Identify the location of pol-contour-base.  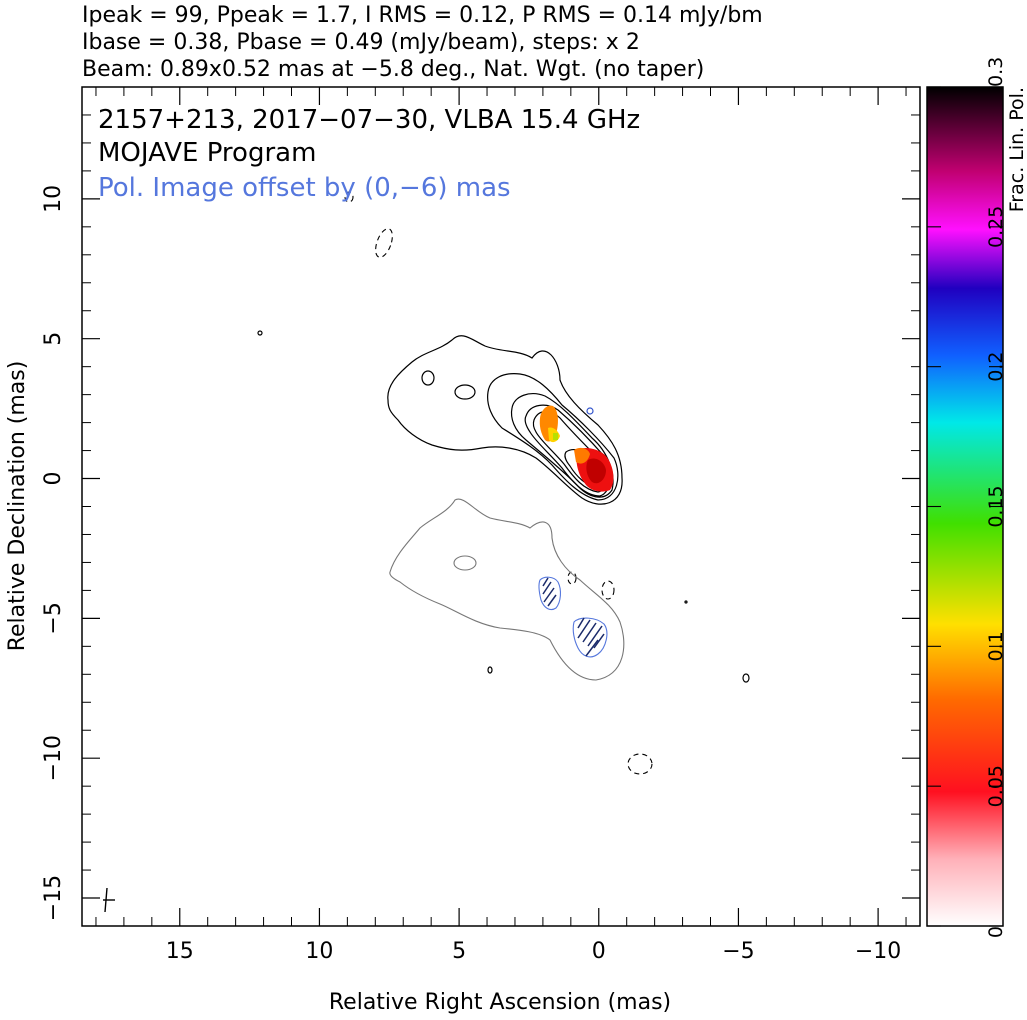
(507, 589).